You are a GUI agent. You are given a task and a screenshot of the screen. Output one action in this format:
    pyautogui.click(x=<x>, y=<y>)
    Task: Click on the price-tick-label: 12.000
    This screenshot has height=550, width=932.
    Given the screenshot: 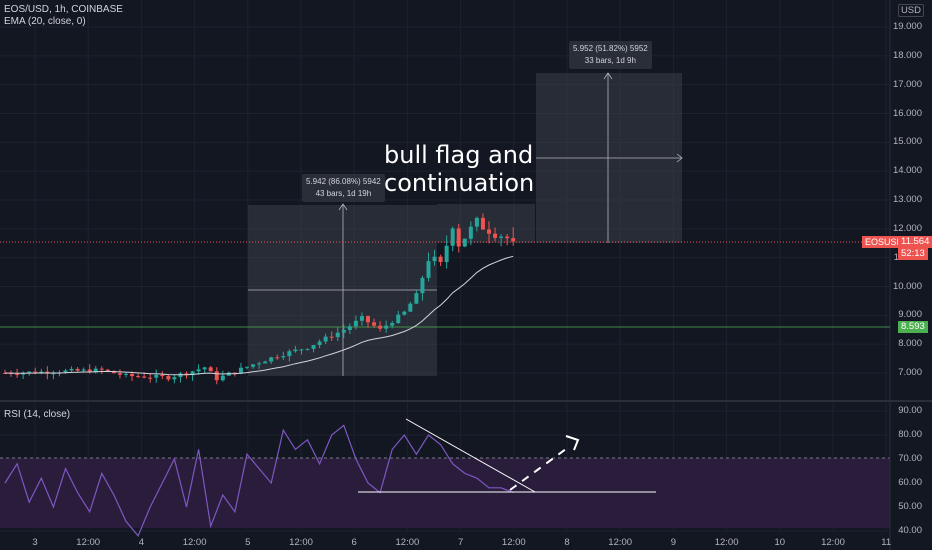 What is the action you would take?
    pyautogui.click(x=907, y=228)
    